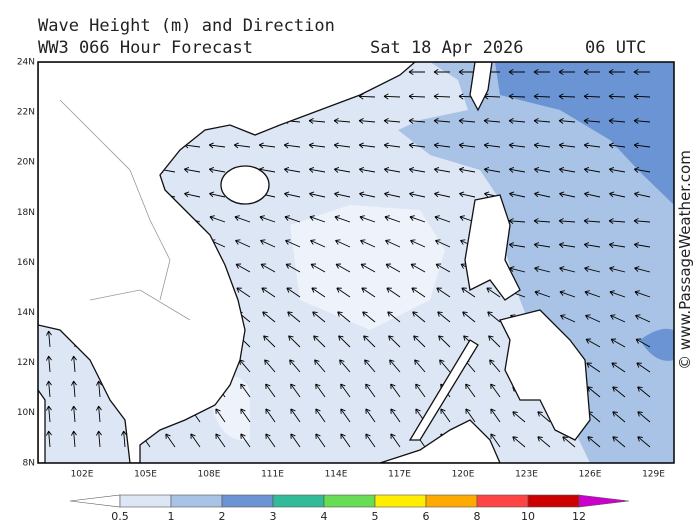 The image size is (700, 525). What do you see at coordinates (324, 516) in the screenshot?
I see `colorbar-label: 4` at bounding box center [324, 516].